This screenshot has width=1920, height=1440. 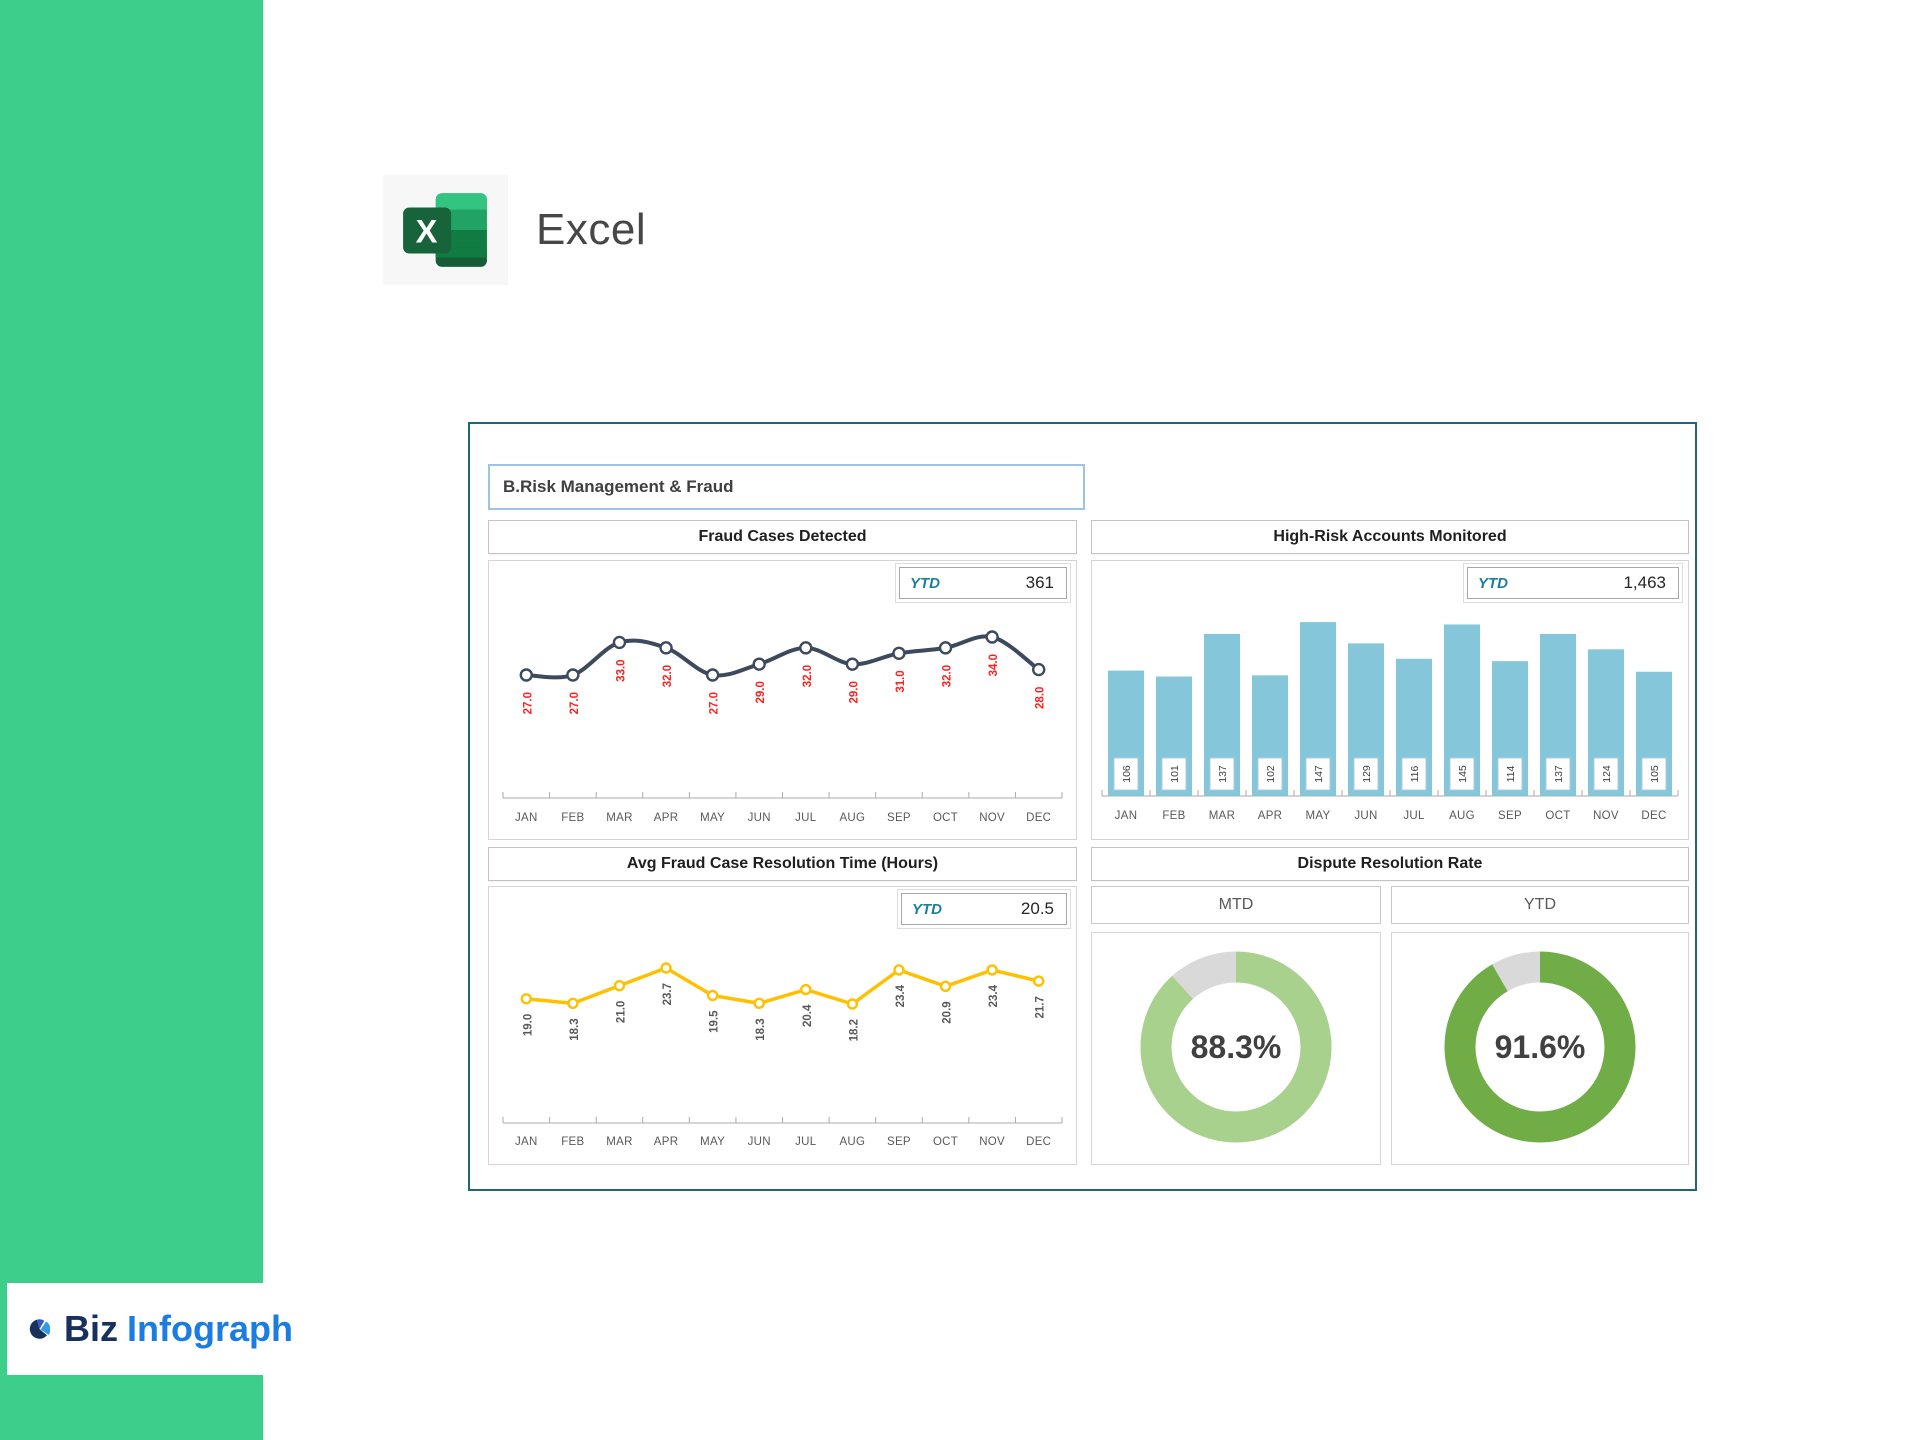 What do you see at coordinates (444, 230) in the screenshot?
I see `excel-logo-icon: X` at bounding box center [444, 230].